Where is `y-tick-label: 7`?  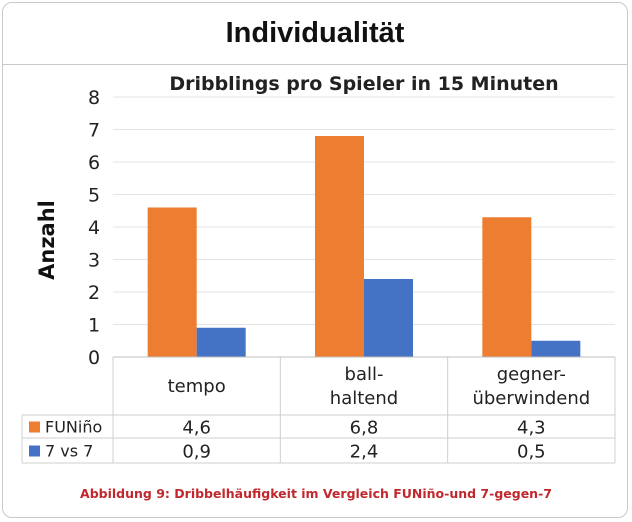 y-tick-label: 7 is located at coordinates (94, 131).